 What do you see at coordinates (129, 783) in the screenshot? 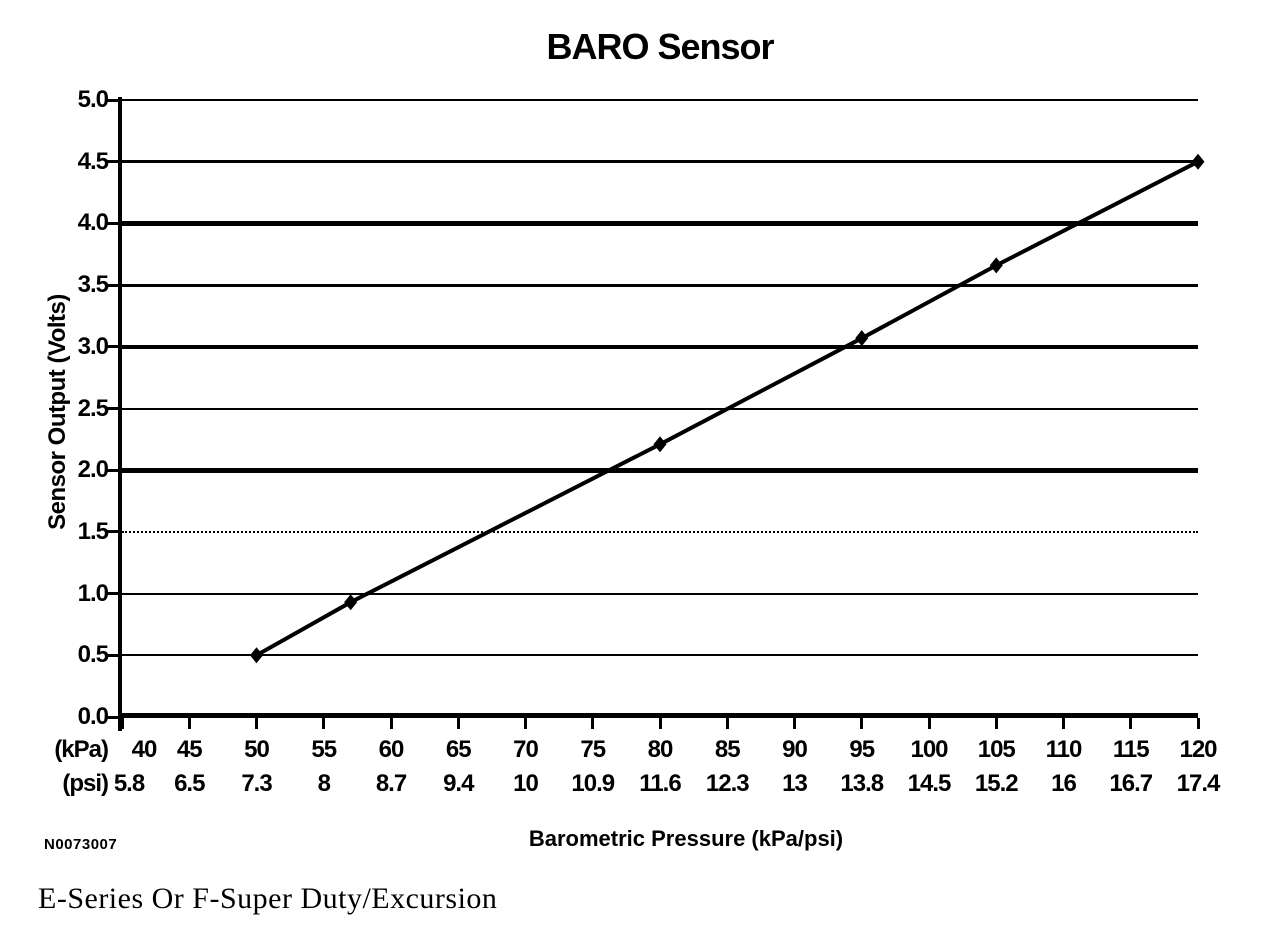
I see `x-tick-label-psi: 5.8` at bounding box center [129, 783].